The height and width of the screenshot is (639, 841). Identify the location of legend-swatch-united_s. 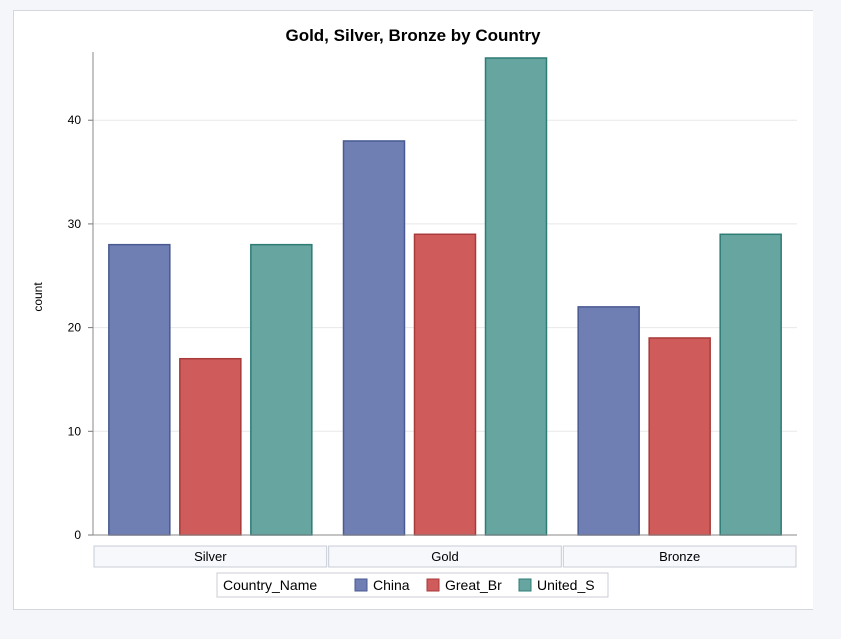
(525, 585).